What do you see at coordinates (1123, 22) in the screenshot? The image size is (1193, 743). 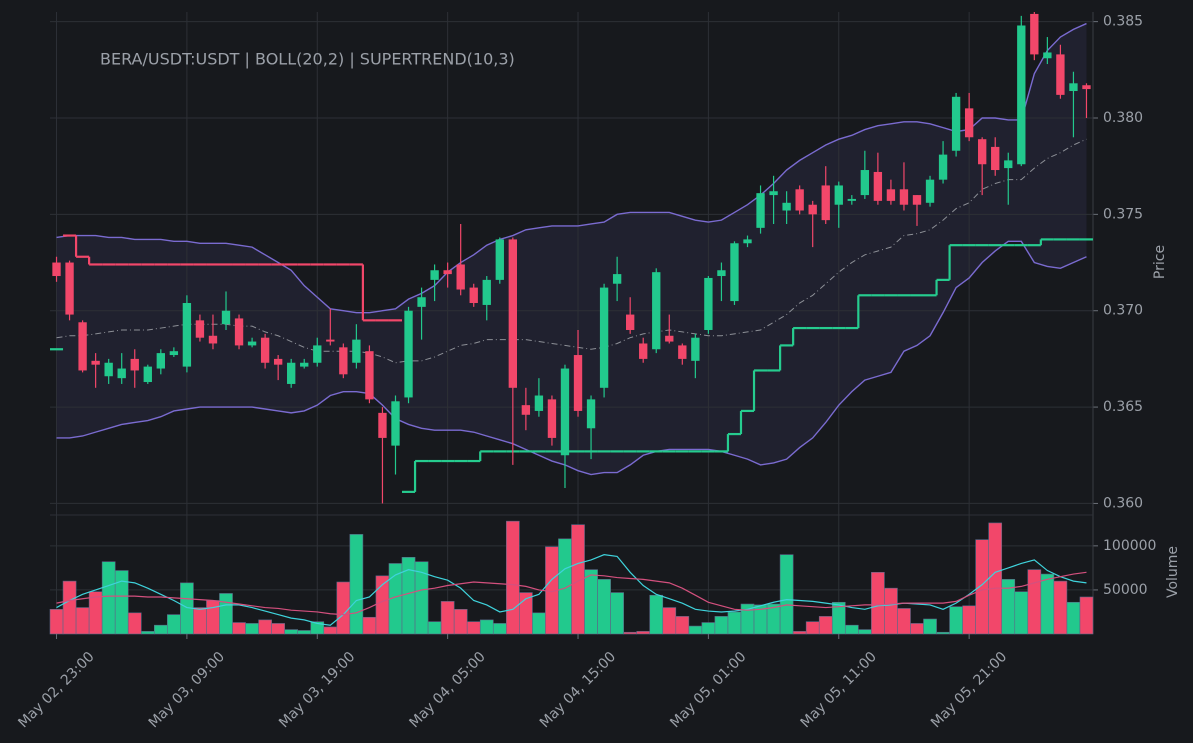 I see `y-tick-label: 0.385` at bounding box center [1123, 22].